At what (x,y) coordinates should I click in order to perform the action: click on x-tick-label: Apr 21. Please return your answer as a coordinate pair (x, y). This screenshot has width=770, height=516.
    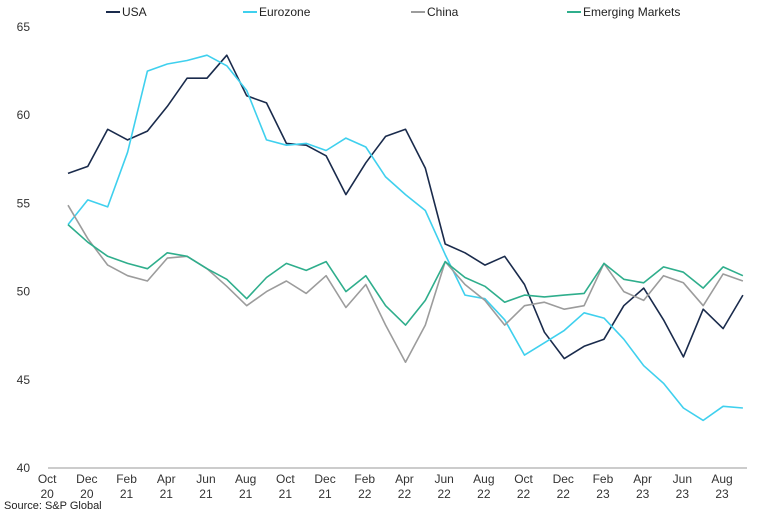
    Looking at the image, I should click on (166, 486).